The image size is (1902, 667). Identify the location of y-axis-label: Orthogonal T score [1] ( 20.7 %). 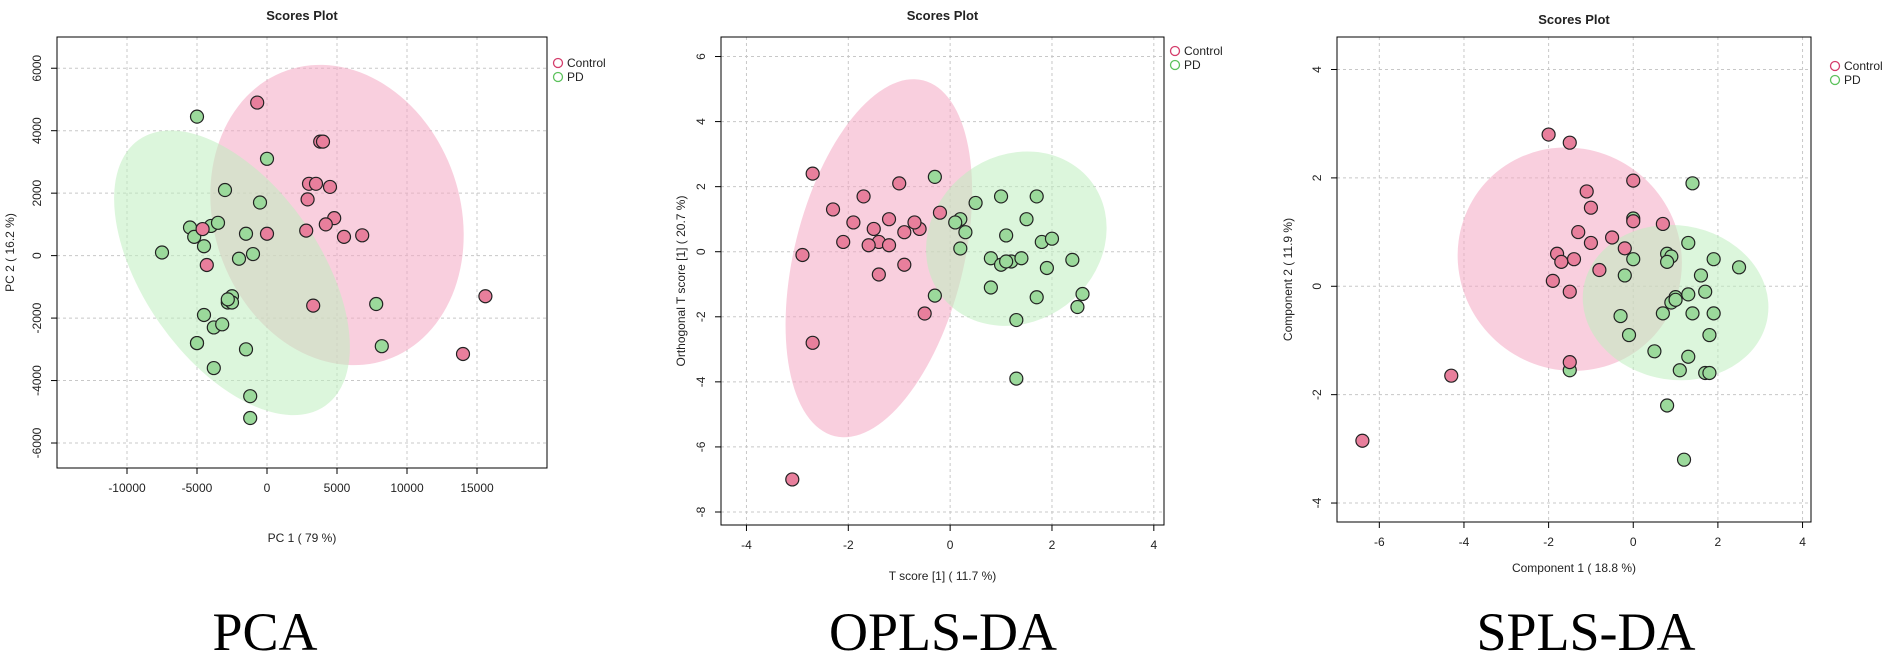
(681, 281).